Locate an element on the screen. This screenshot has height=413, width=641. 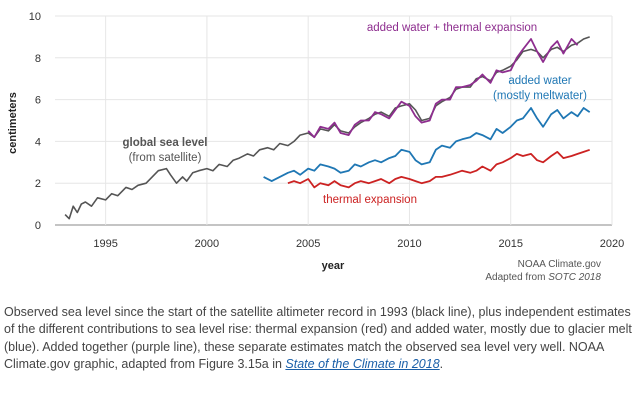
x-tick-labels: 1995 2000 2005 2010 2015 2020 is located at coordinates (358, 244).